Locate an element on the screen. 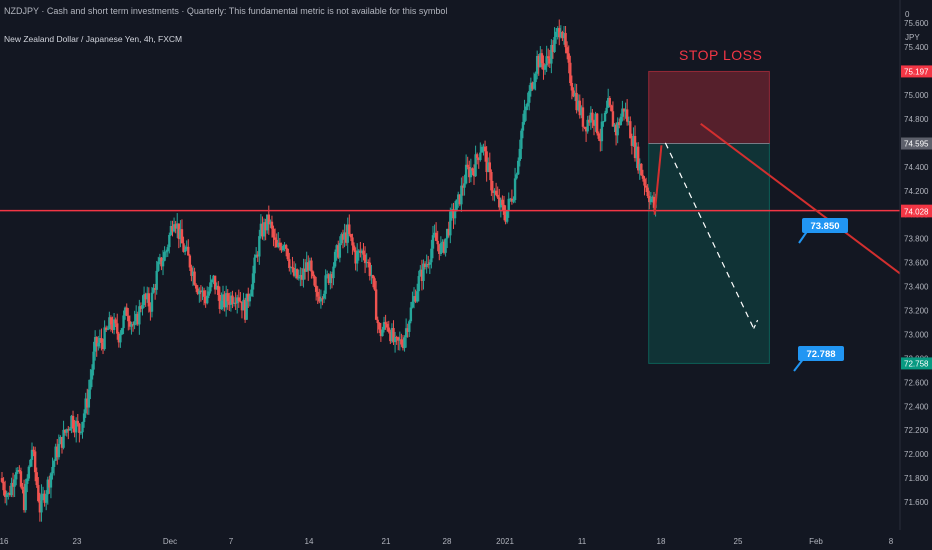 The height and width of the screenshot is (550, 932). price-tick-label: 71.800 is located at coordinates (916, 478).